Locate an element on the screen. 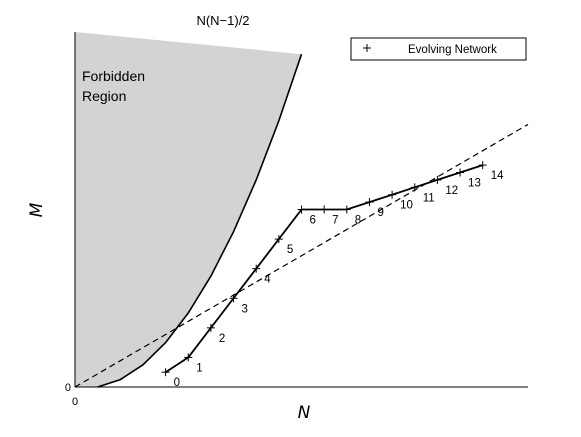  point-label-5: 5 is located at coordinates (290, 250).